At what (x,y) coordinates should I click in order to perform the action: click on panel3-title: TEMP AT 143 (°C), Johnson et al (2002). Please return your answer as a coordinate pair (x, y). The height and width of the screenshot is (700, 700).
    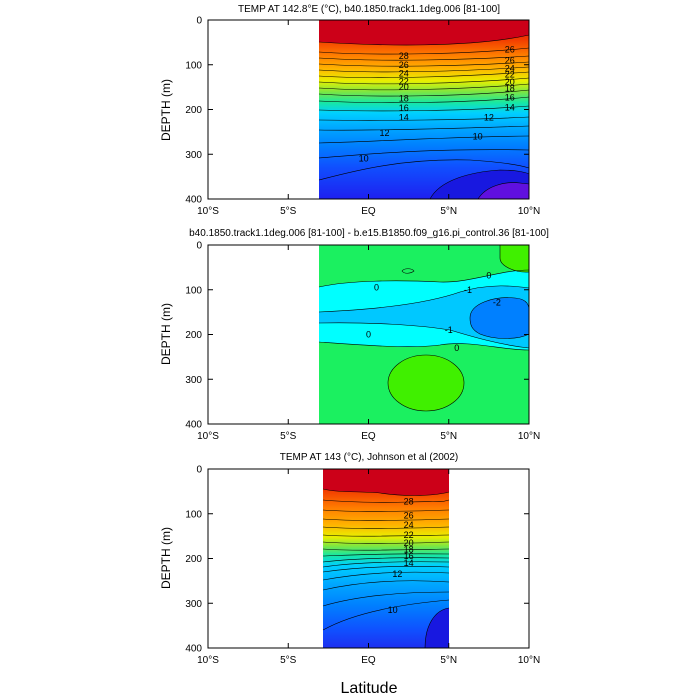
    Looking at the image, I should click on (369, 457).